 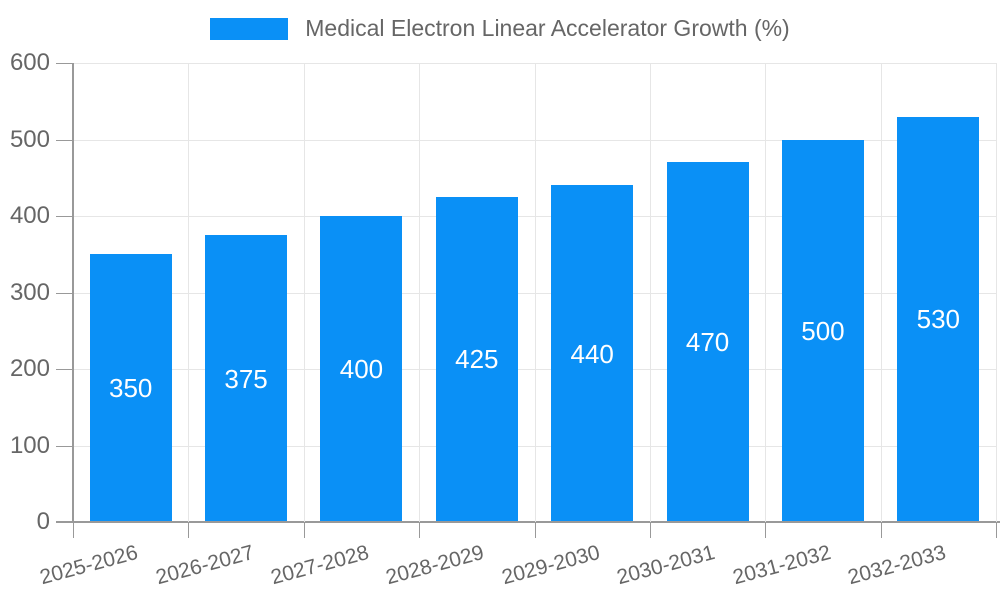 I want to click on bar-value-label: 470, so click(x=707, y=342).